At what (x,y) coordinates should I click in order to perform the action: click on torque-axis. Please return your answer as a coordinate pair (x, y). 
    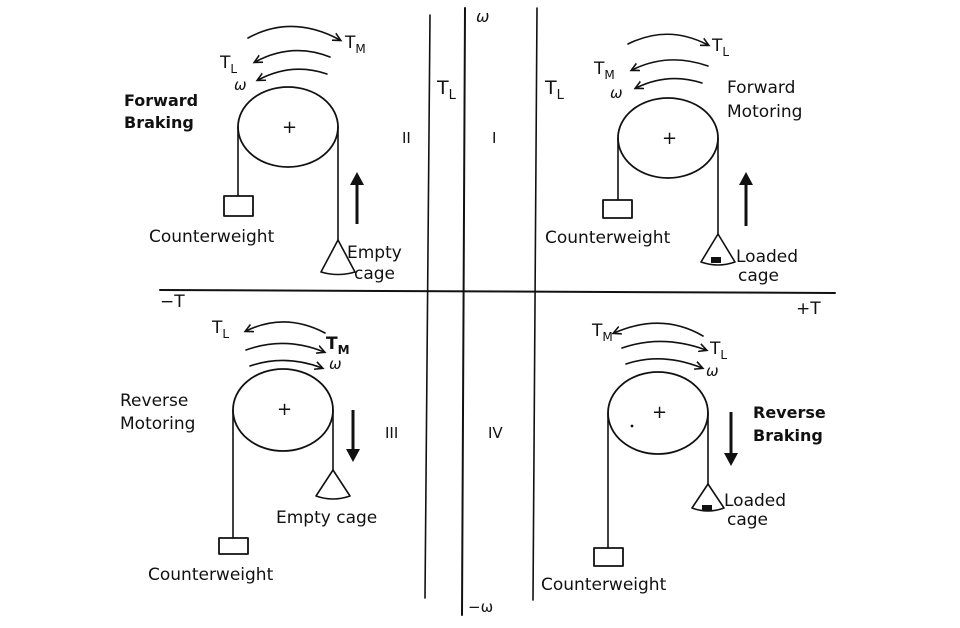
    Looking at the image, I should click on (497, 291).